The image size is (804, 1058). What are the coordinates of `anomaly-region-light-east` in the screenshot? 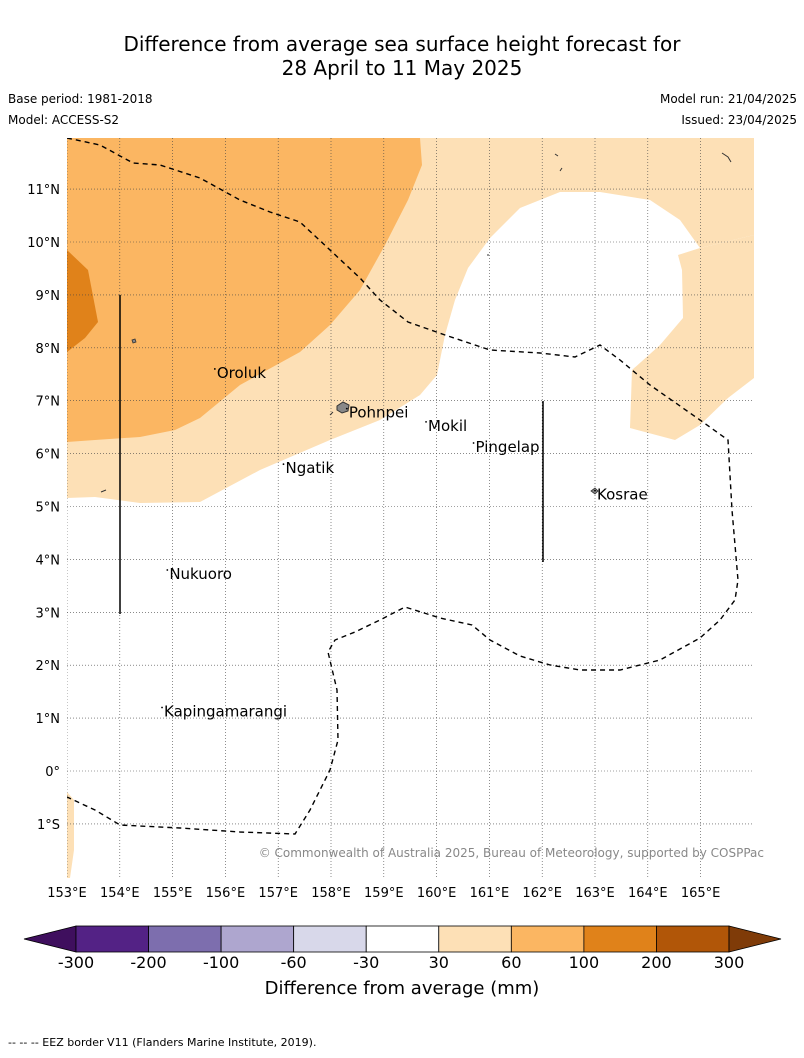 It's located at (692, 337).